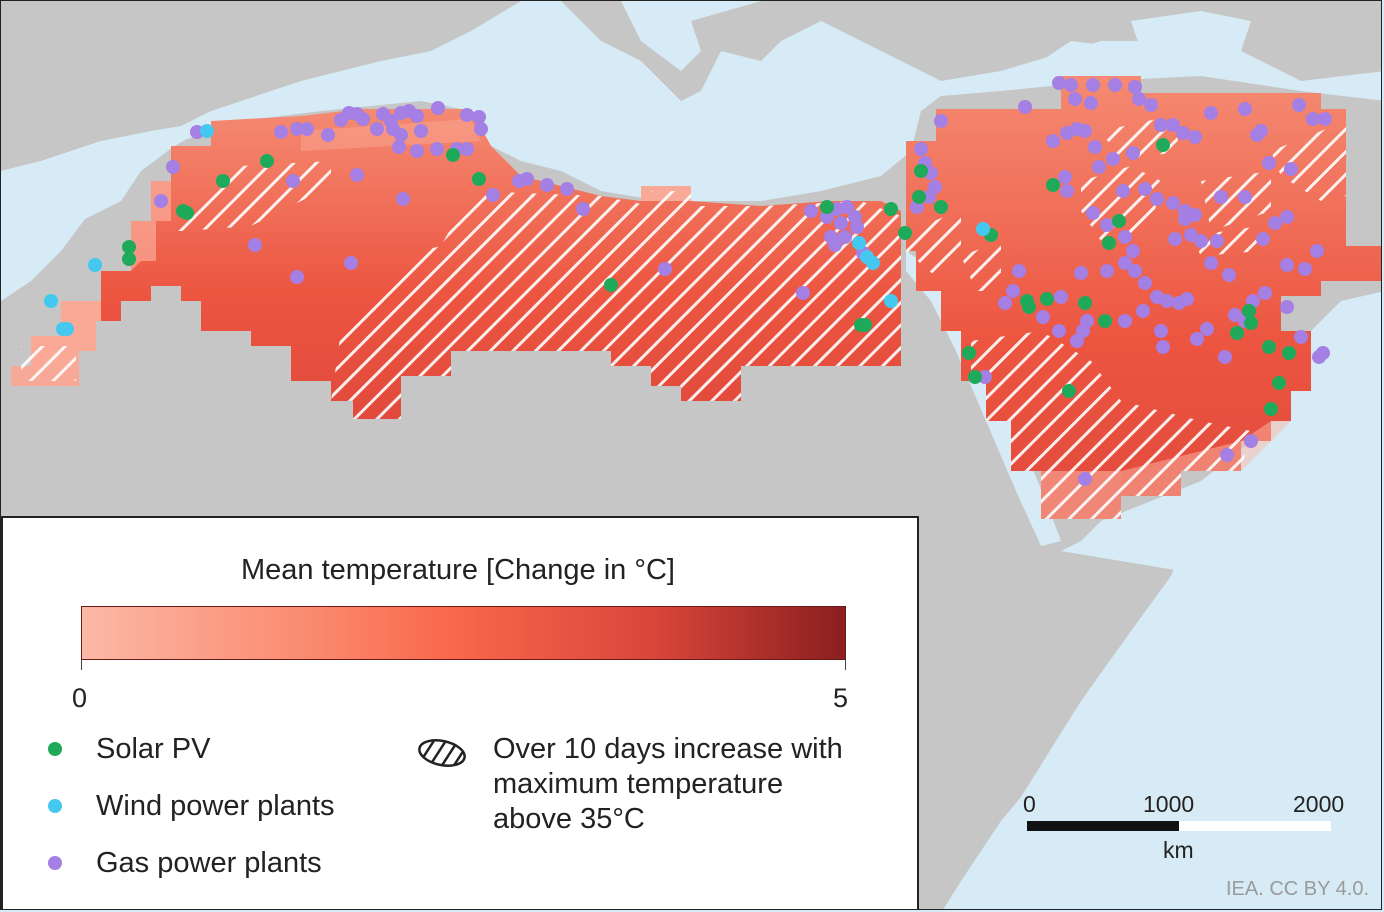  I want to click on scale-tick-1000: 1000, so click(1169, 804).